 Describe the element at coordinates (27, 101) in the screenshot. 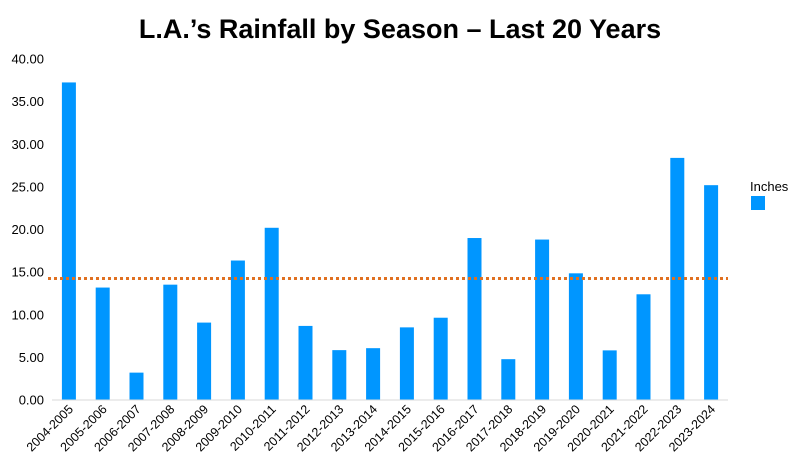

I see `y-tick-label: 35.00` at that location.